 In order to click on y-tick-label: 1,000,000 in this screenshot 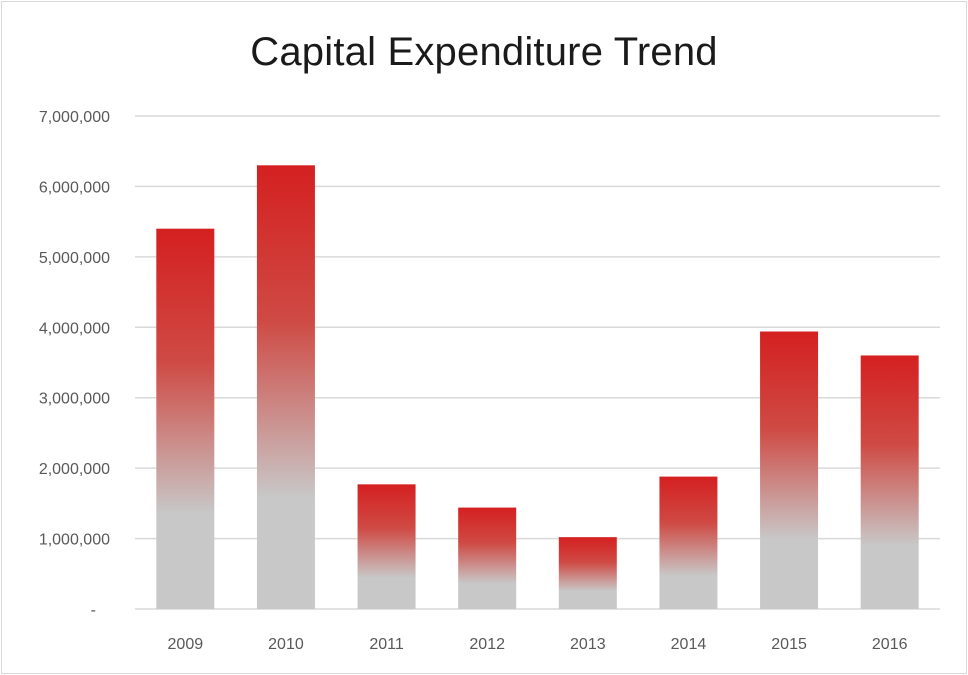, I will do `click(74, 540)`.